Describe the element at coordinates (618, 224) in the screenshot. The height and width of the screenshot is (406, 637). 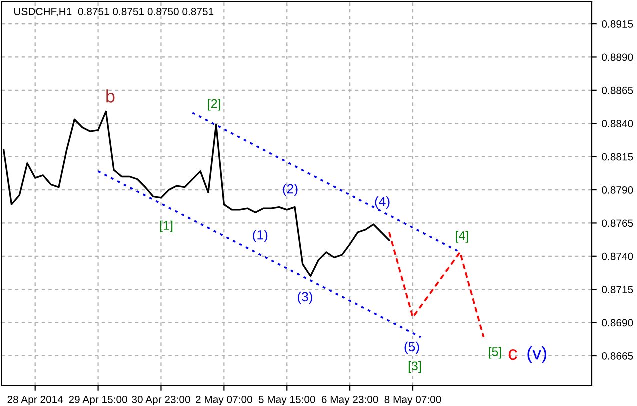
I see `y-tick-label: 0.8765` at that location.